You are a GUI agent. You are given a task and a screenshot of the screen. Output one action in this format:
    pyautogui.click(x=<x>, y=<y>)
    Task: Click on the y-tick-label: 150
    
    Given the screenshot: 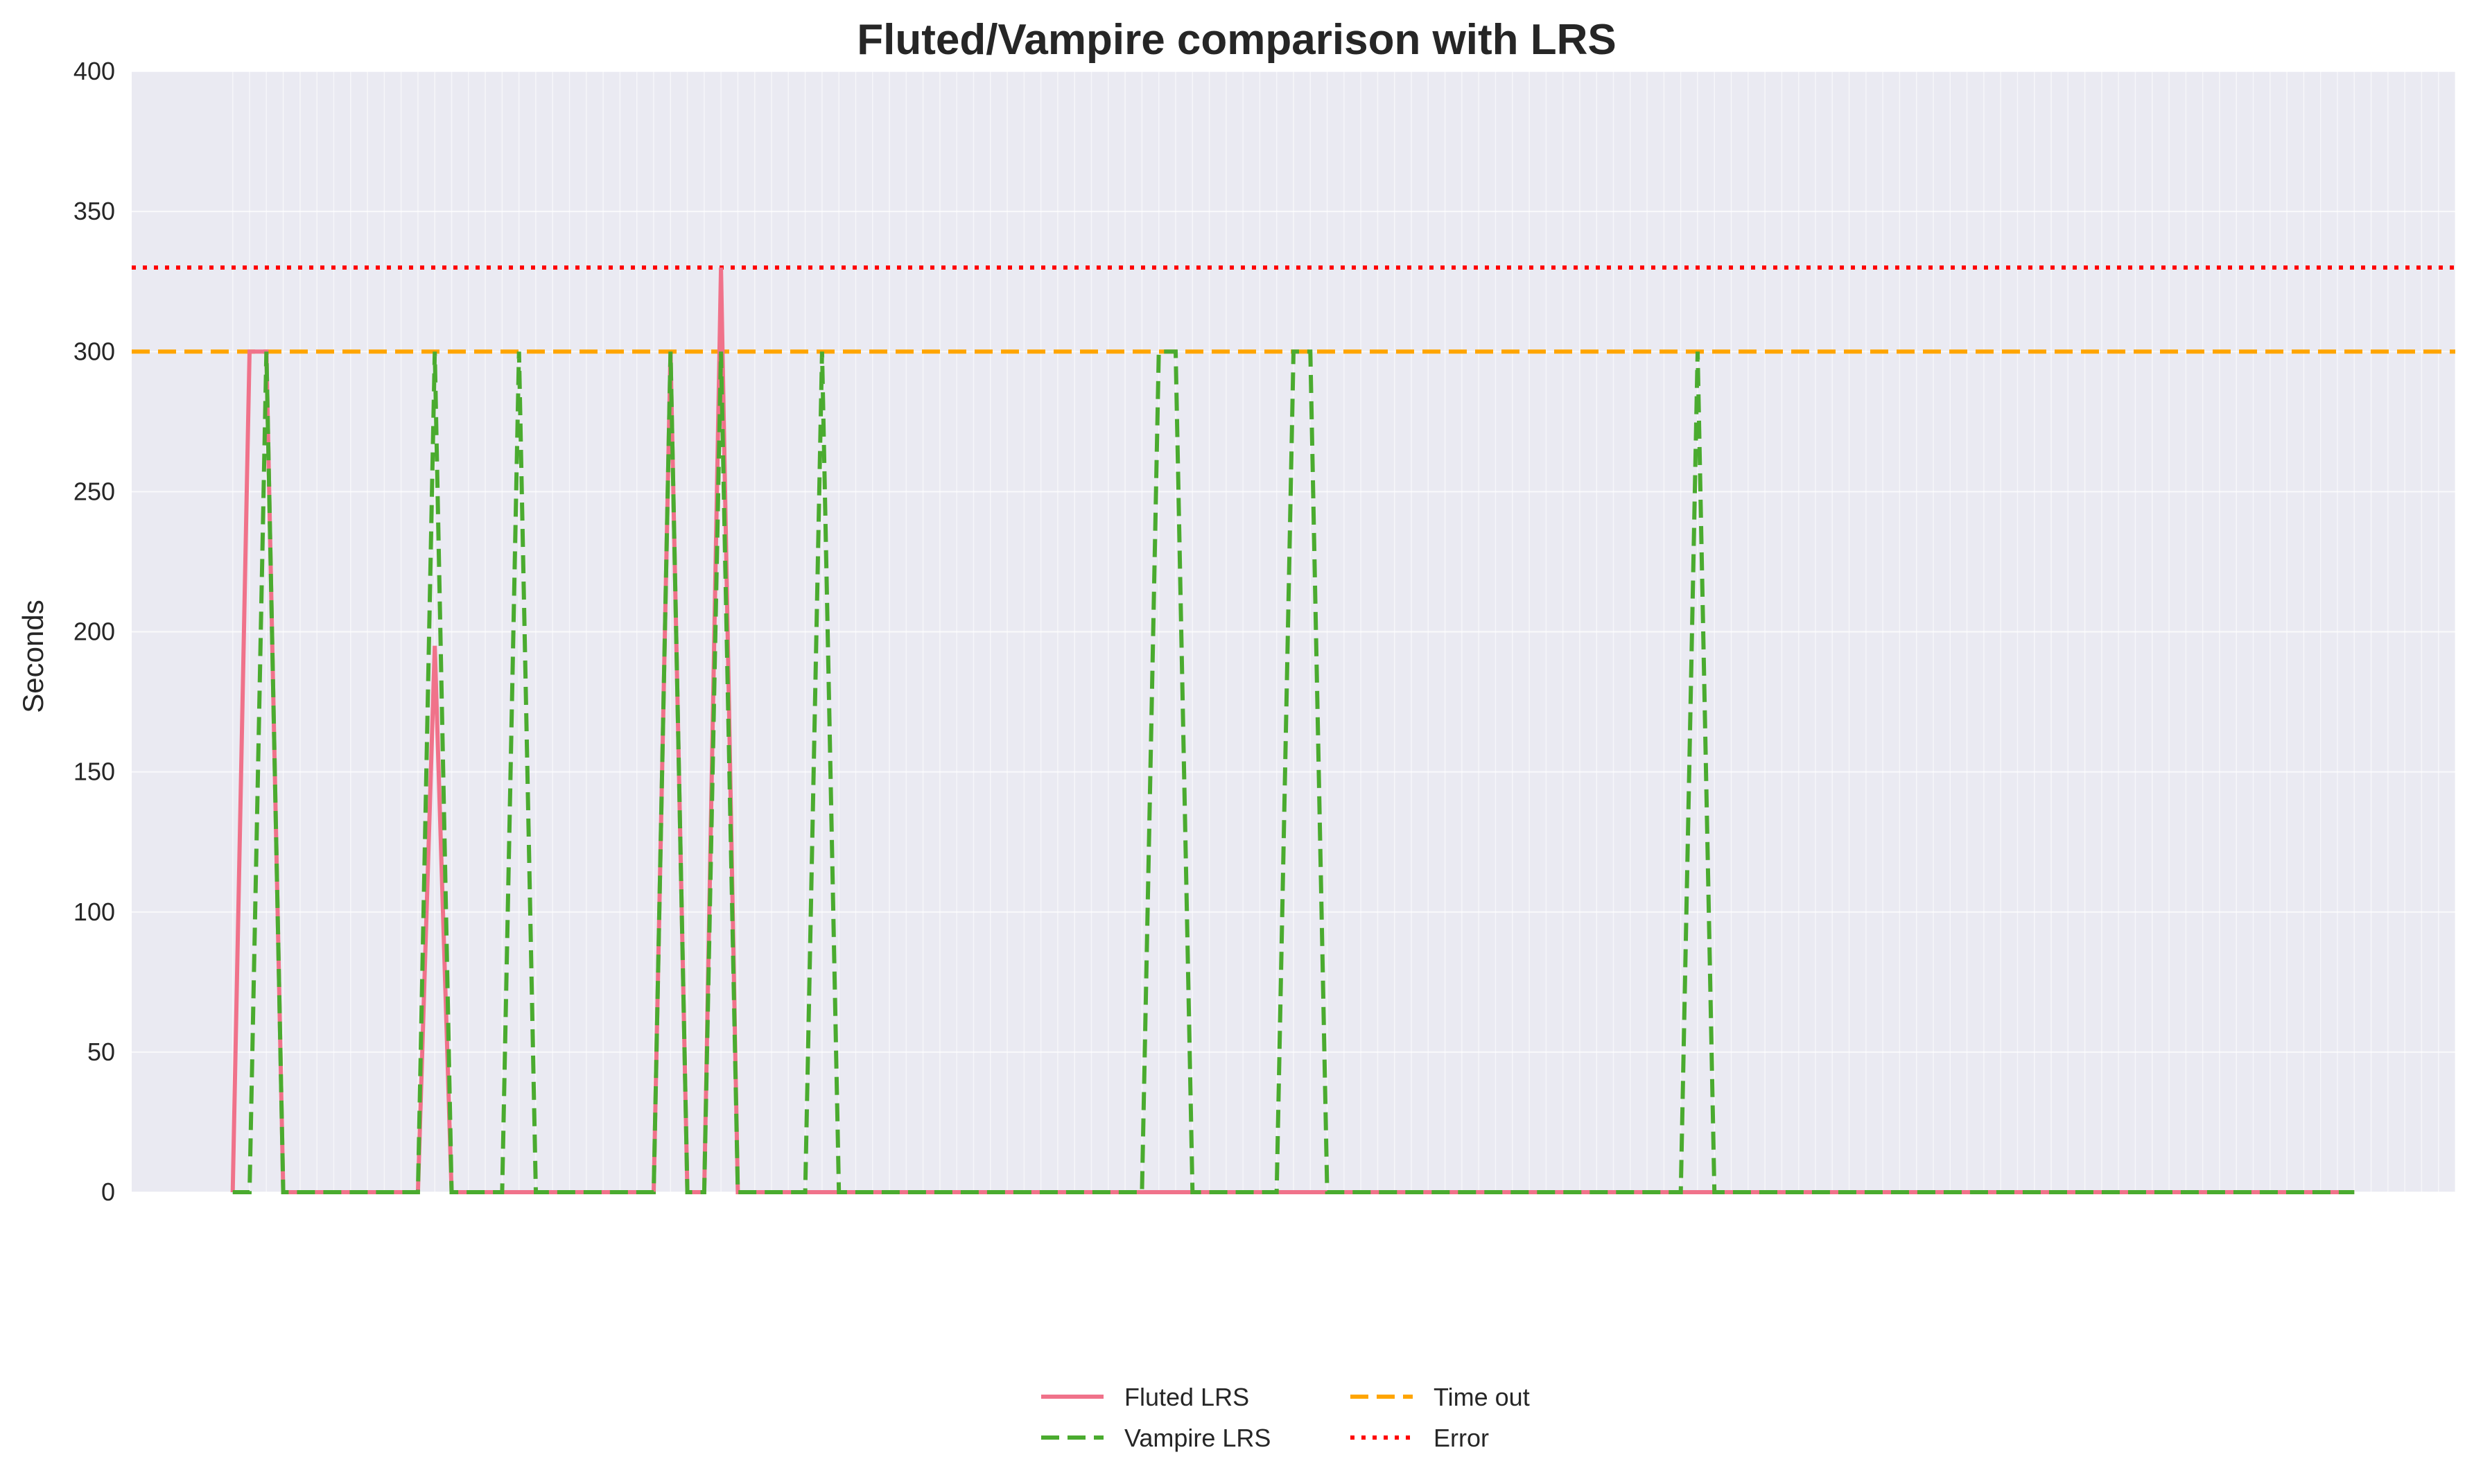 What is the action you would take?
    pyautogui.click(x=94, y=772)
    